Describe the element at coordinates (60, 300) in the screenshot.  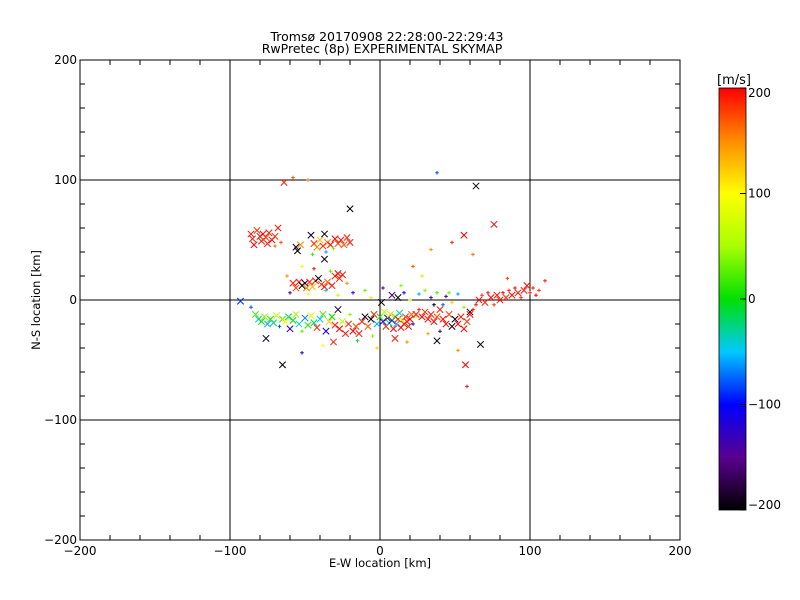
I see `y-tick-labels: −200 −100 0 100 200` at that location.